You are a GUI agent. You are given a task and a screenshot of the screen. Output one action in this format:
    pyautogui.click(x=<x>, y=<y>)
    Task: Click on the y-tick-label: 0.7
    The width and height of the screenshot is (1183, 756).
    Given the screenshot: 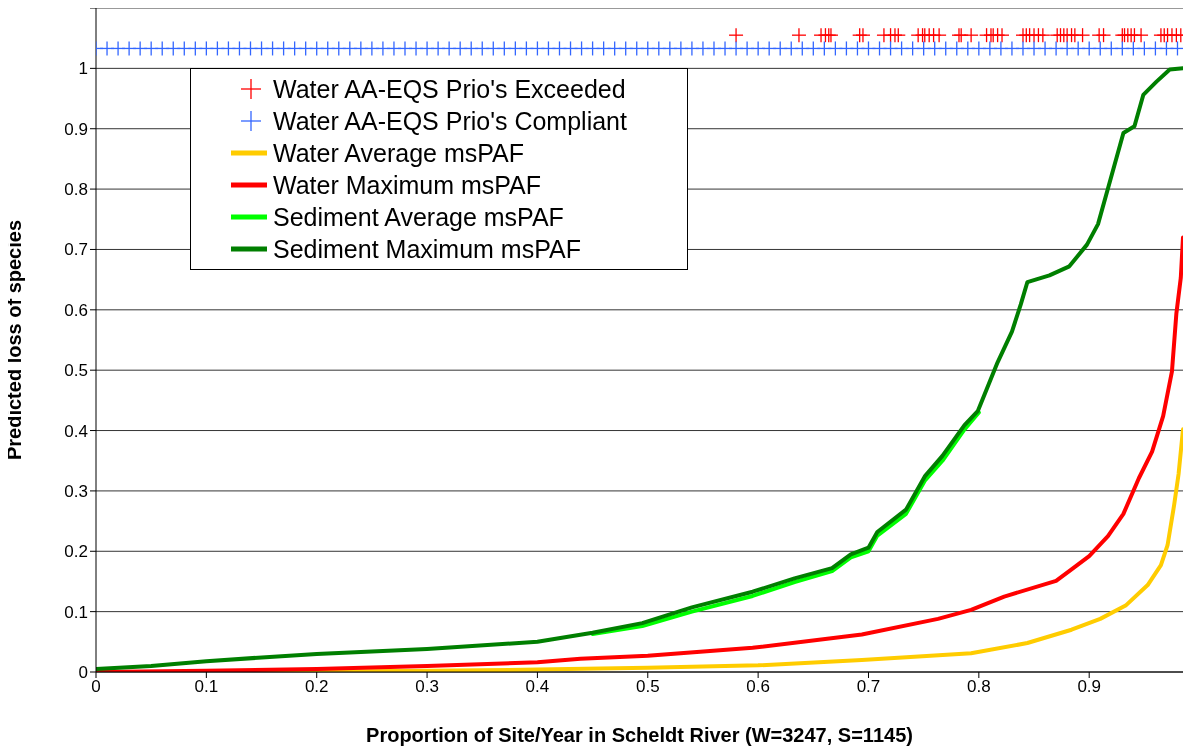 What is the action you would take?
    pyautogui.click(x=76, y=250)
    